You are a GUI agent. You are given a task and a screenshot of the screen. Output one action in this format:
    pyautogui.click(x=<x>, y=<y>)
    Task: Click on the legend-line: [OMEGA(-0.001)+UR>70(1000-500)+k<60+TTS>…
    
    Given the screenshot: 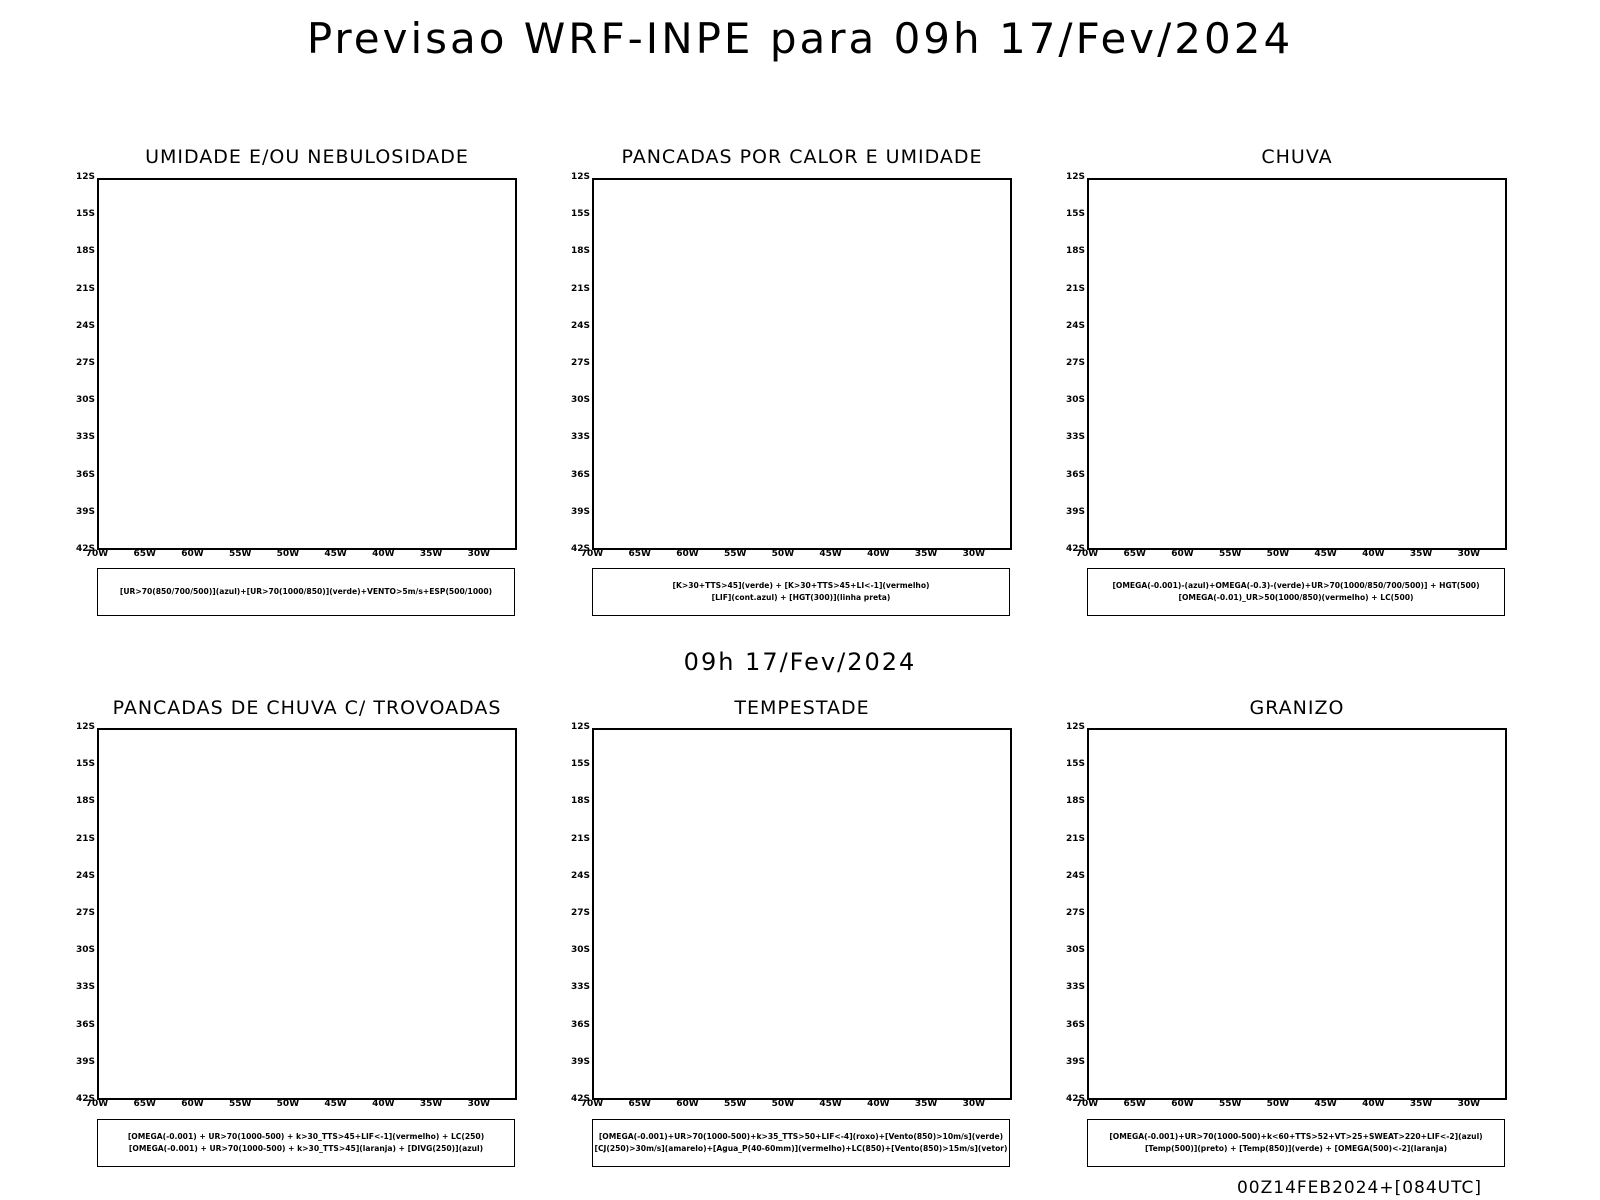 What is the action you would take?
    pyautogui.click(x=1296, y=1136)
    